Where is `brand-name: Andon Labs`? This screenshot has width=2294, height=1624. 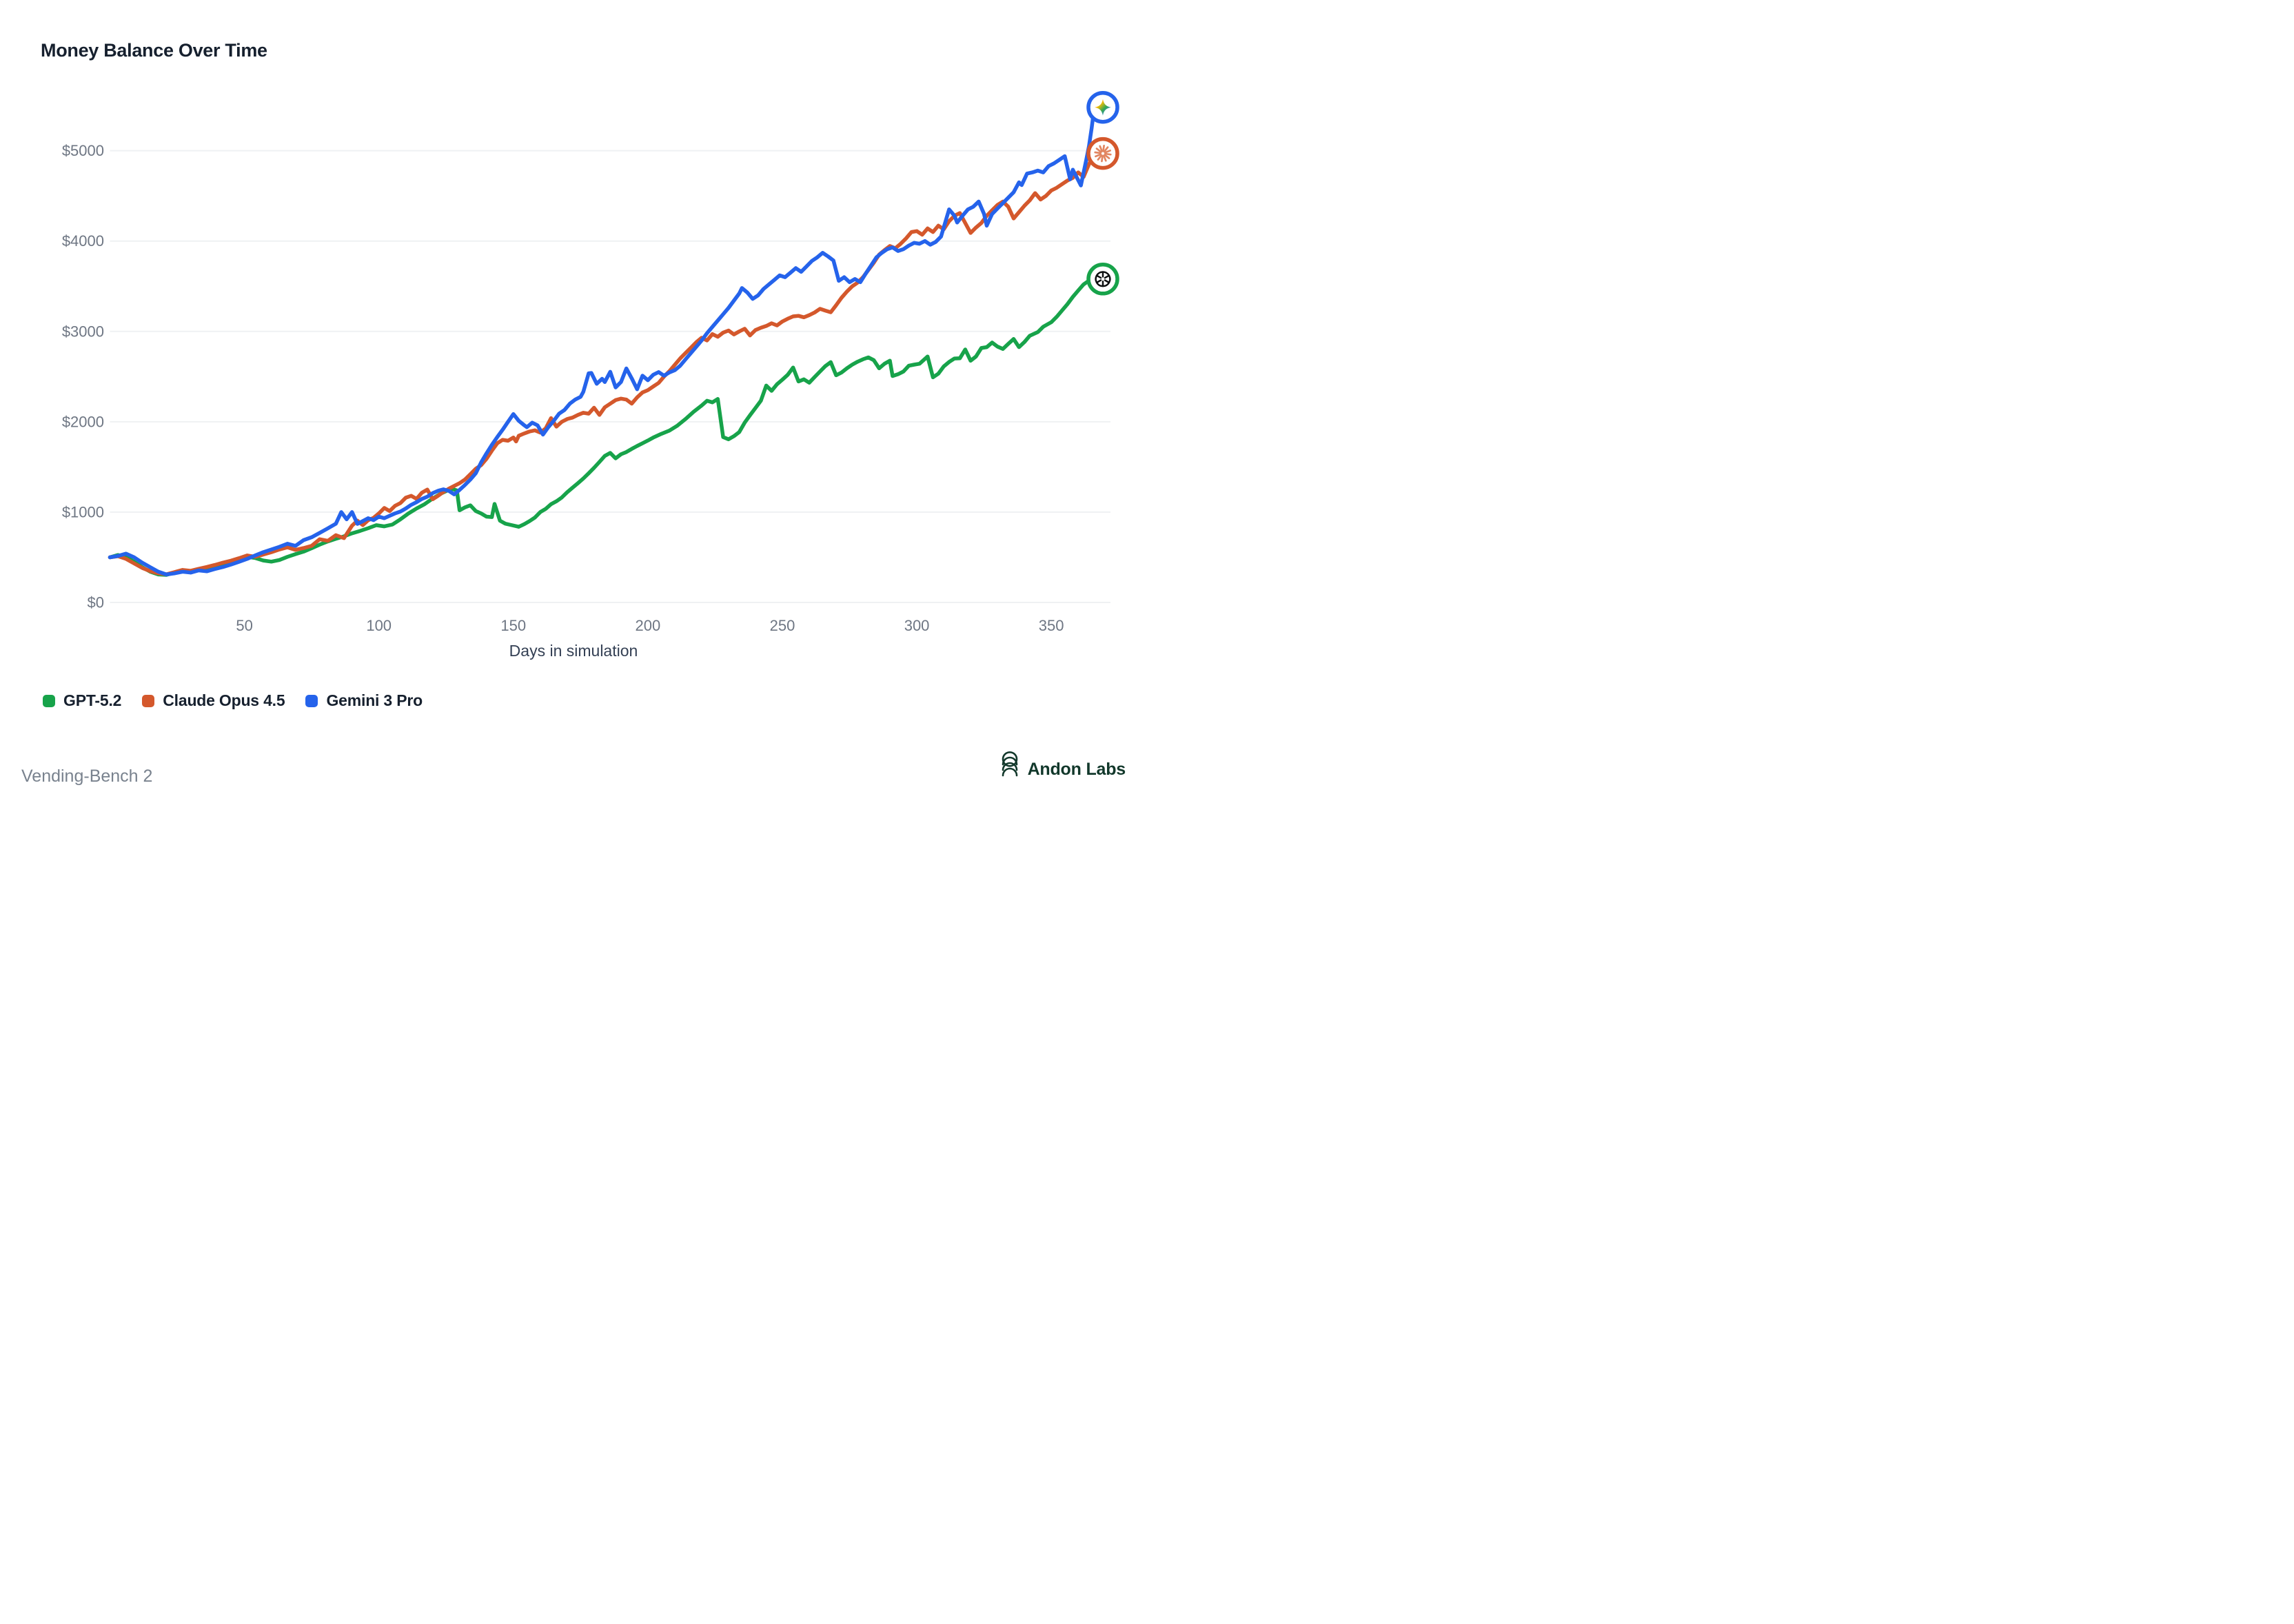
brand-name: Andon Labs is located at coordinates (1076, 769).